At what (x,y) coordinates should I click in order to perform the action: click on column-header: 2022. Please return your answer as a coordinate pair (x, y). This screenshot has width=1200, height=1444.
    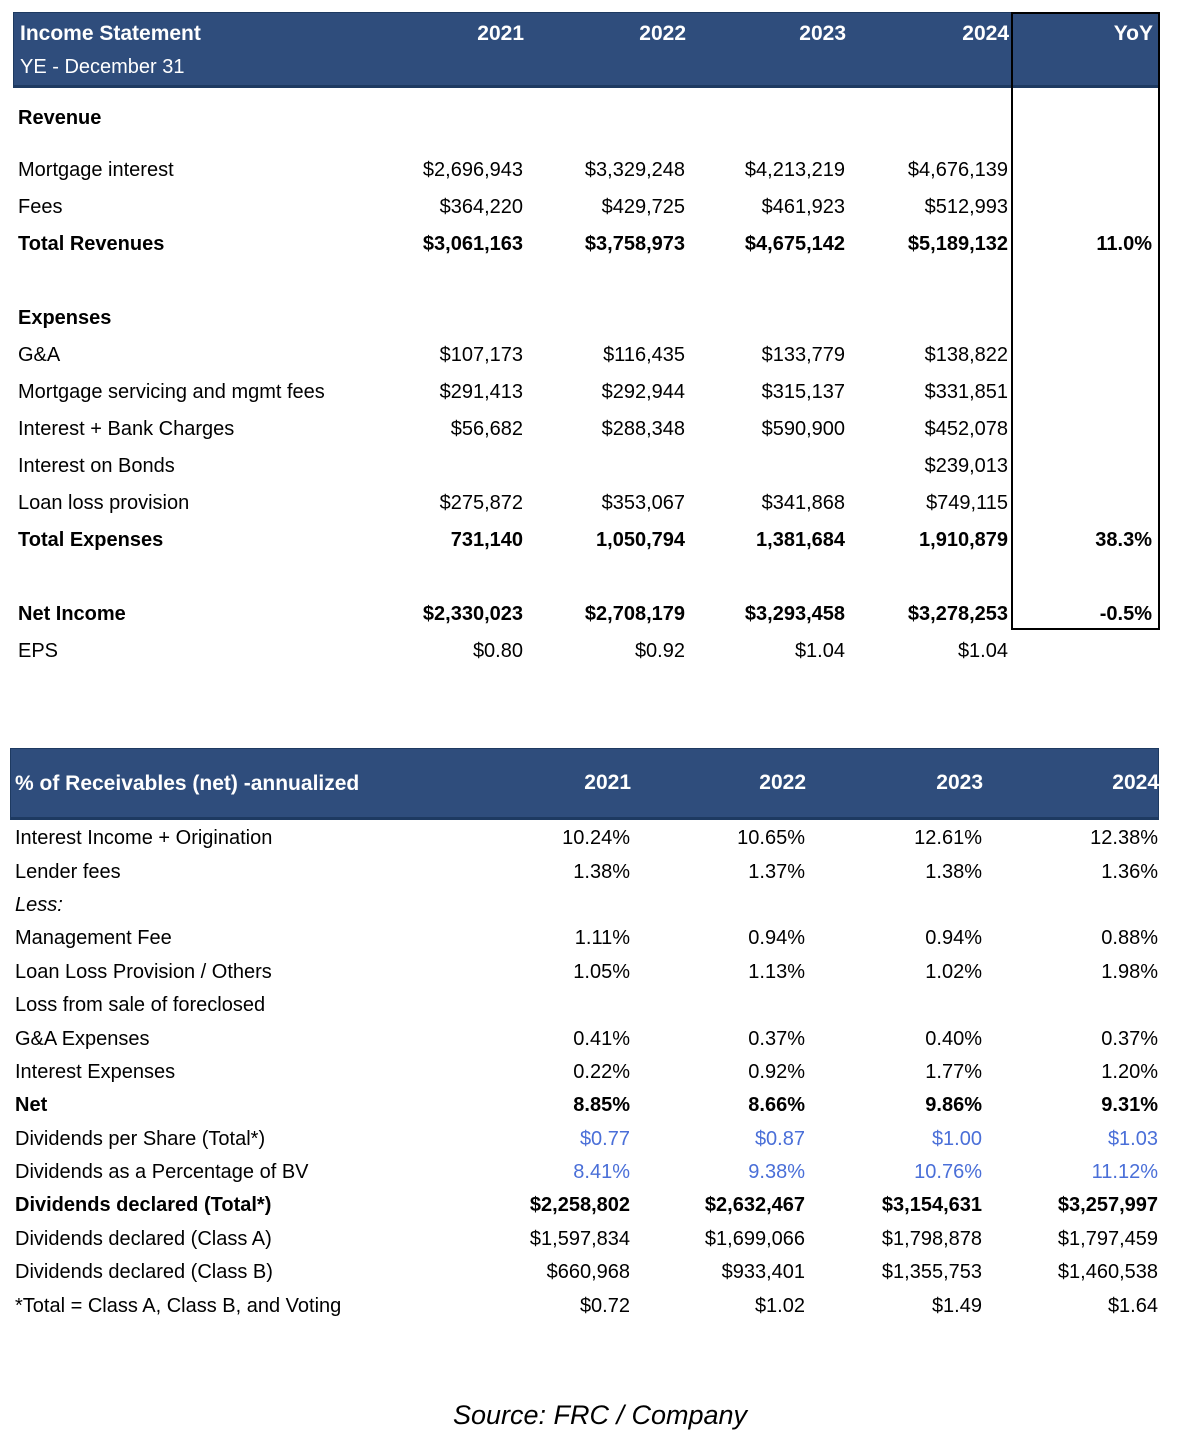
    Looking at the image, I should click on (782, 782).